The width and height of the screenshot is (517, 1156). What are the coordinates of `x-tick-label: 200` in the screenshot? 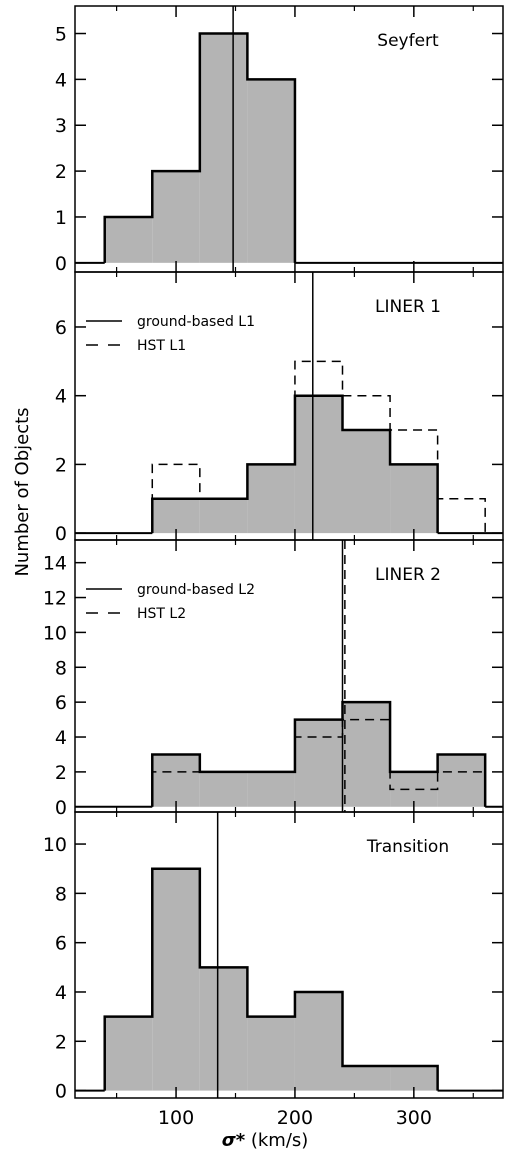 It's located at (295, 1118).